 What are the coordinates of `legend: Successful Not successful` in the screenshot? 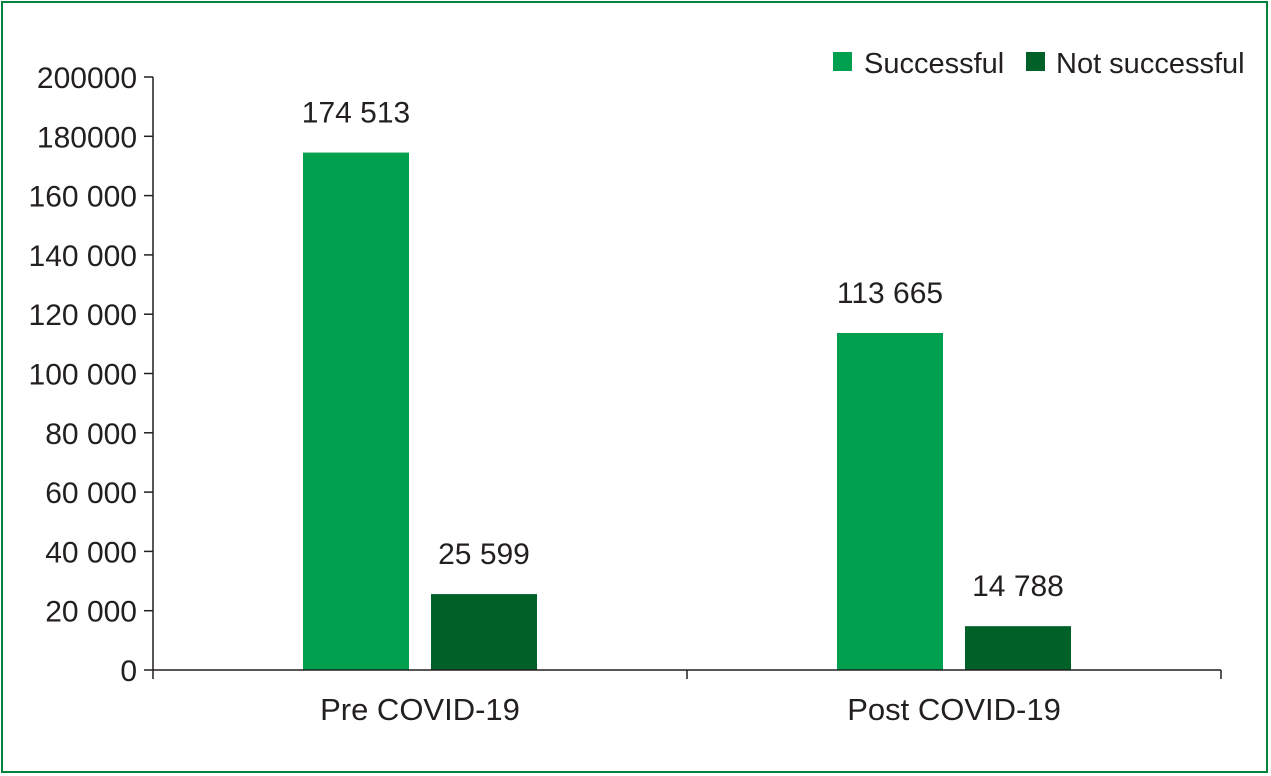 It's located at (1039, 64).